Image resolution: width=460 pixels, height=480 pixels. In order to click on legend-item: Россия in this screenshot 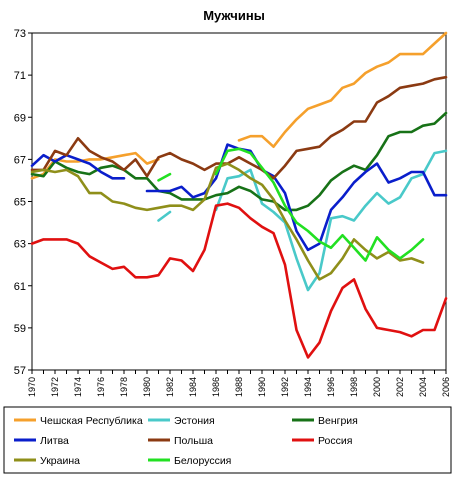, I will do `click(322, 441)`.